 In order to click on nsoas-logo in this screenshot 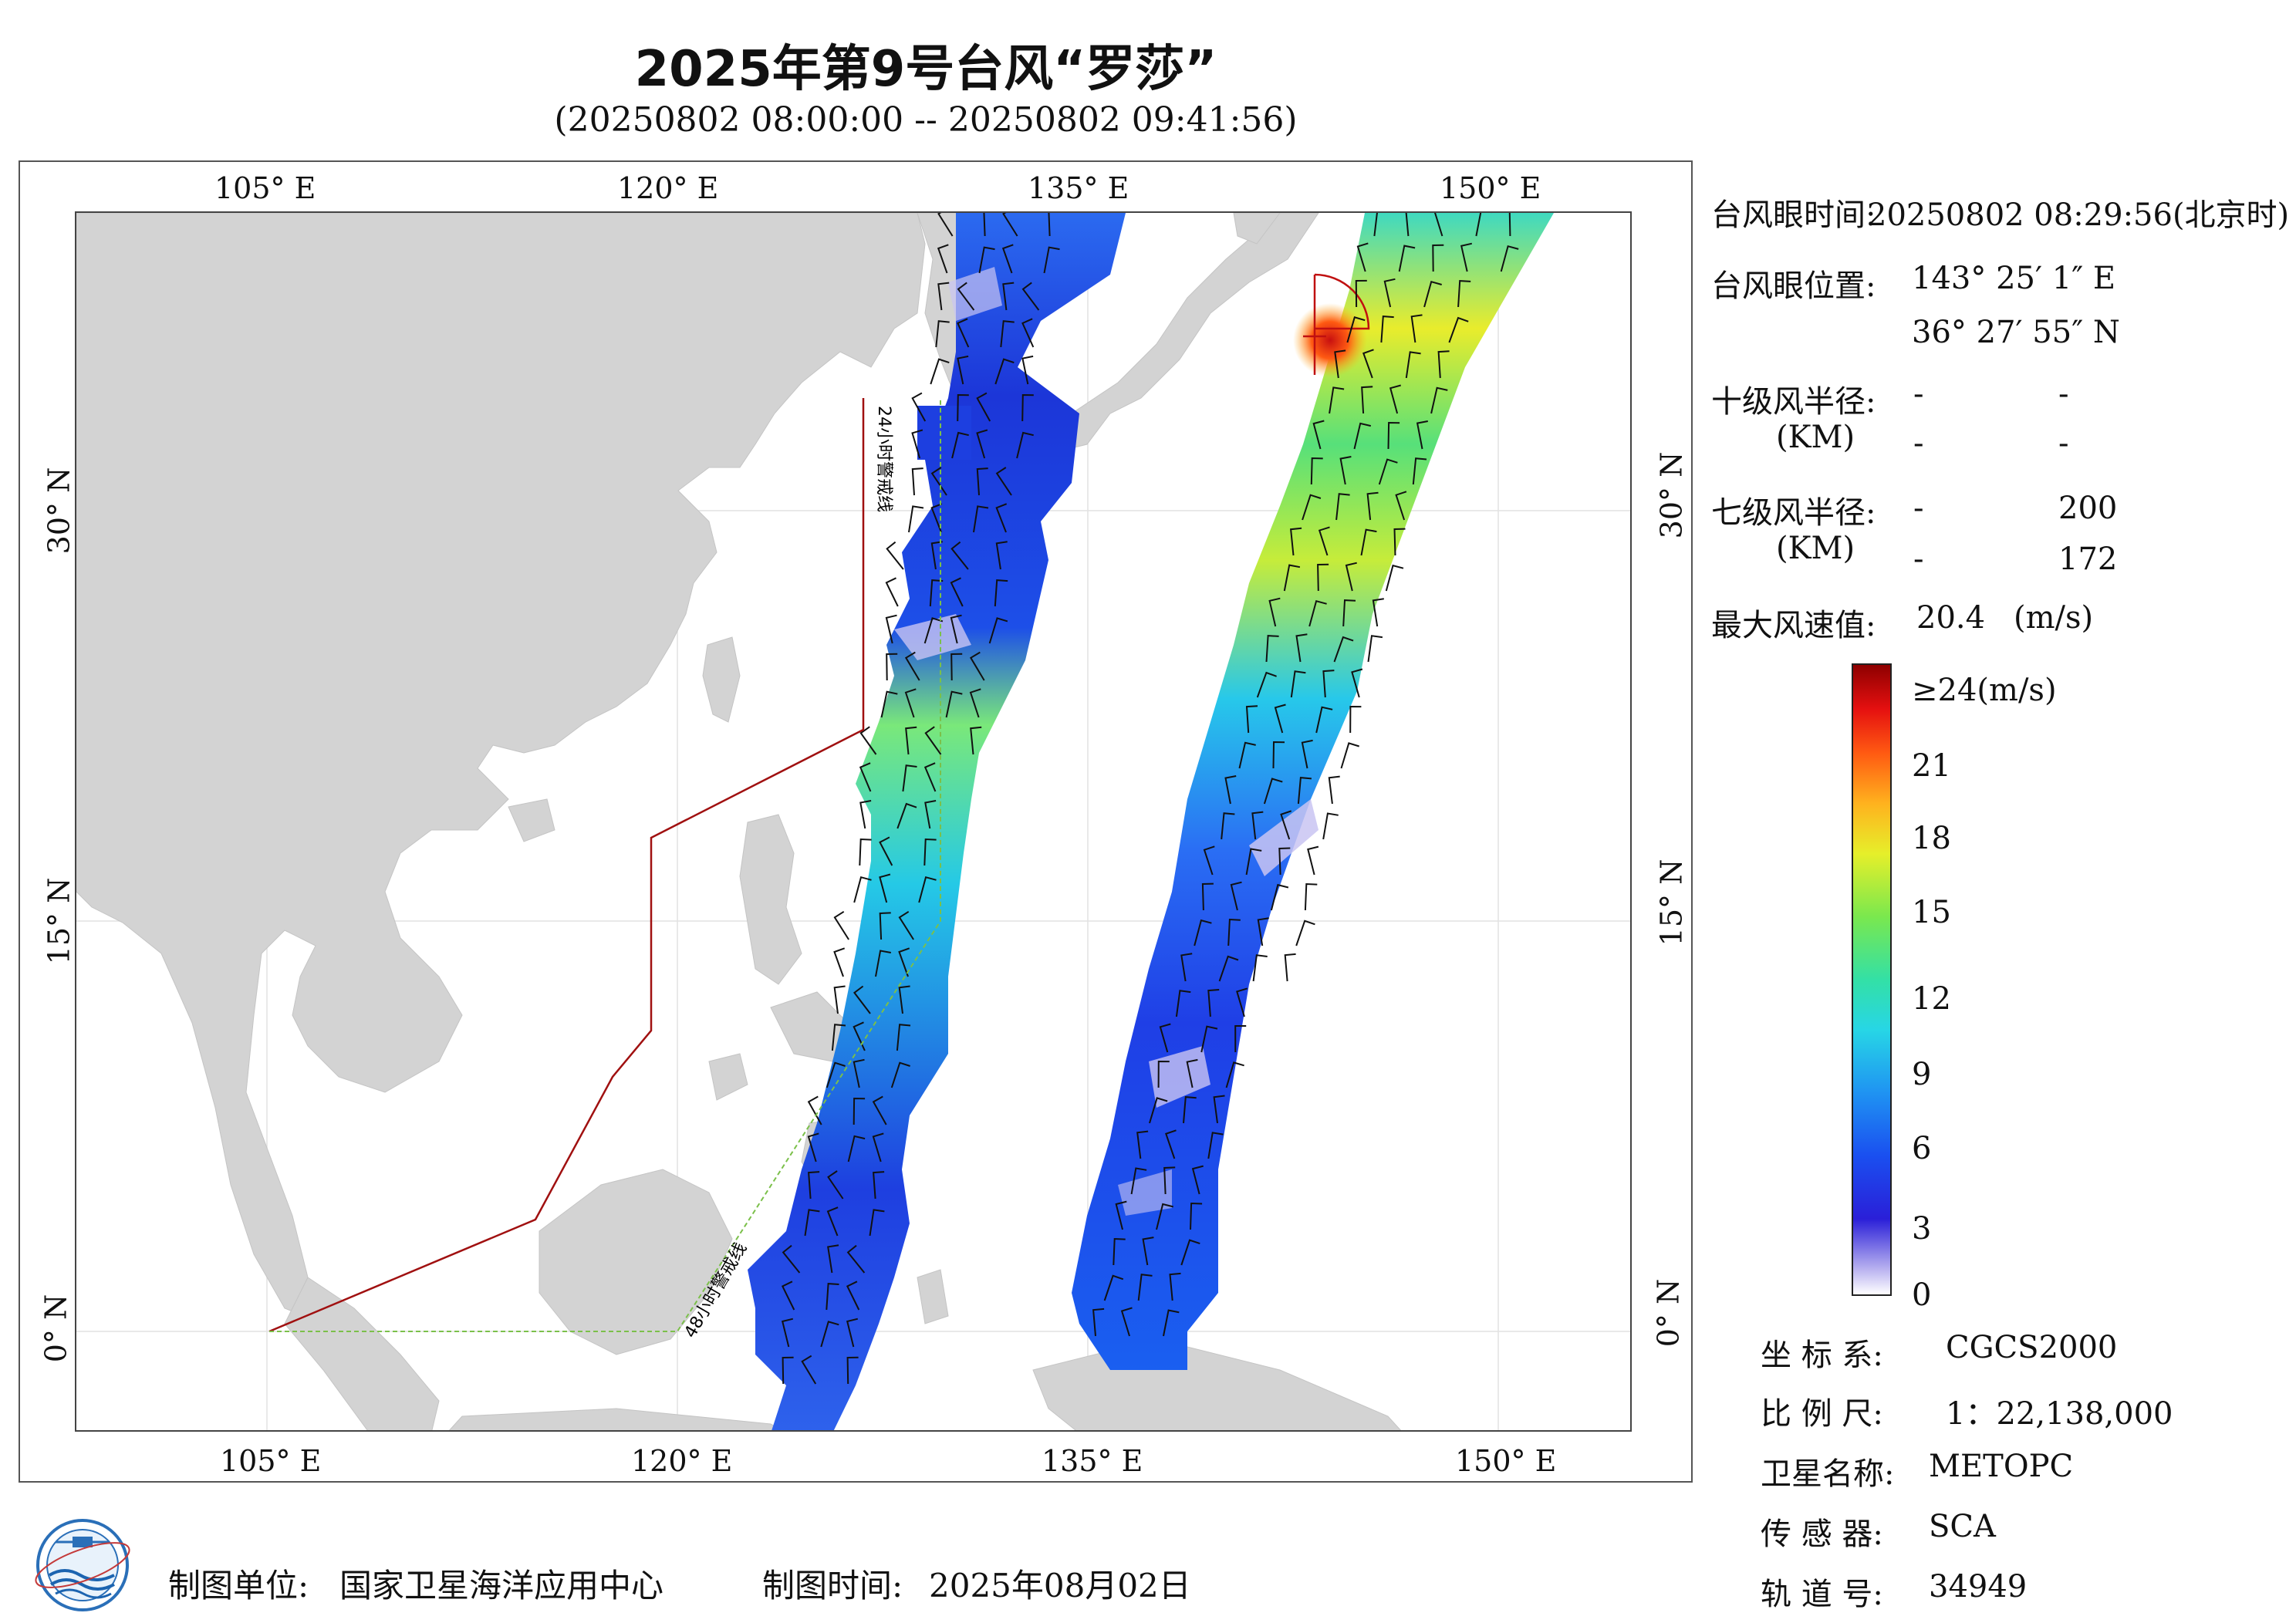, I will do `click(82, 1565)`.